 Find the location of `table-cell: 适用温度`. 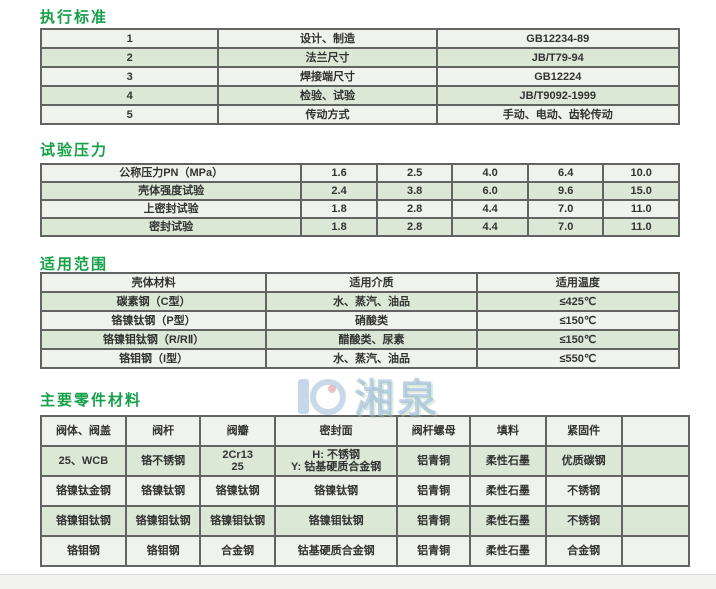

table-cell: 适用温度 is located at coordinates (578, 282).